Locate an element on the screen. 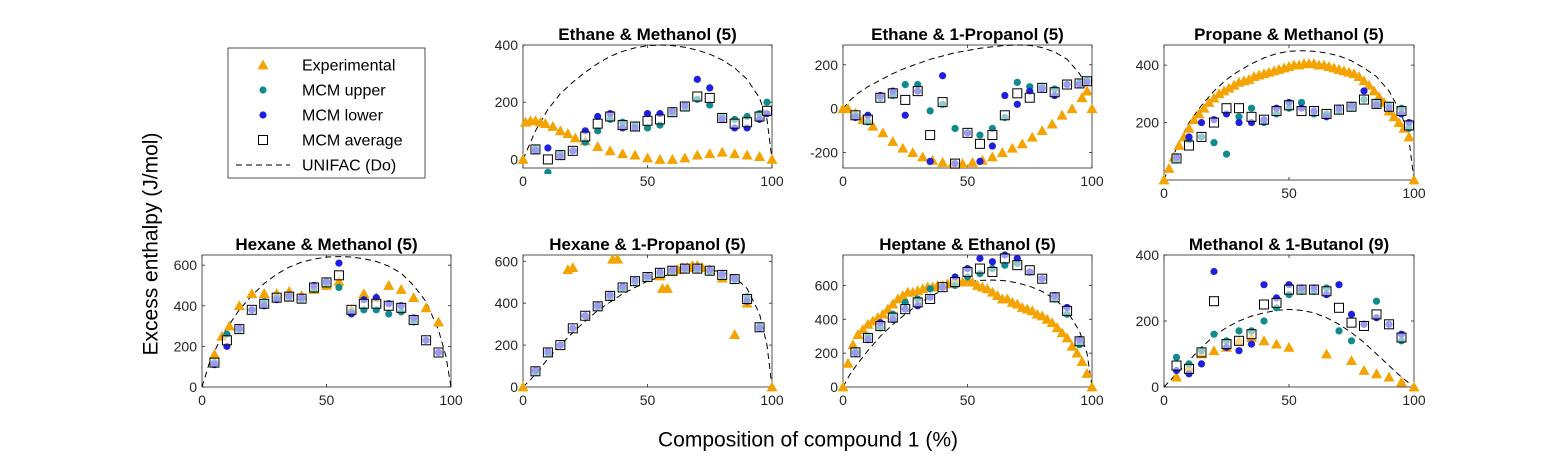 The width and height of the screenshot is (1563, 469). y-tick-label: 0 is located at coordinates (514, 159).